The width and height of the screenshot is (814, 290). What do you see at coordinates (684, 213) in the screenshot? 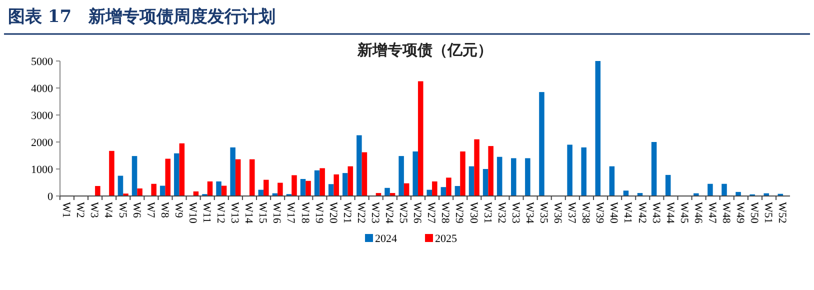
I see `x-tick-label: W45` at bounding box center [684, 213].